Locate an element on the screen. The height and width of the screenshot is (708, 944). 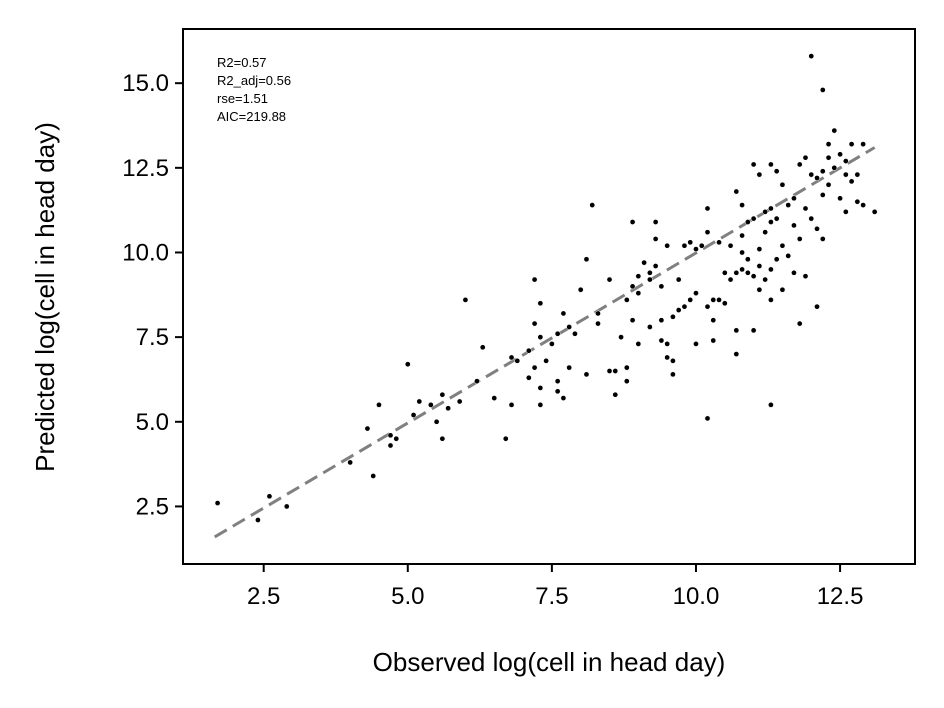
y-tick-label: 2.5 is located at coordinates (152, 506).